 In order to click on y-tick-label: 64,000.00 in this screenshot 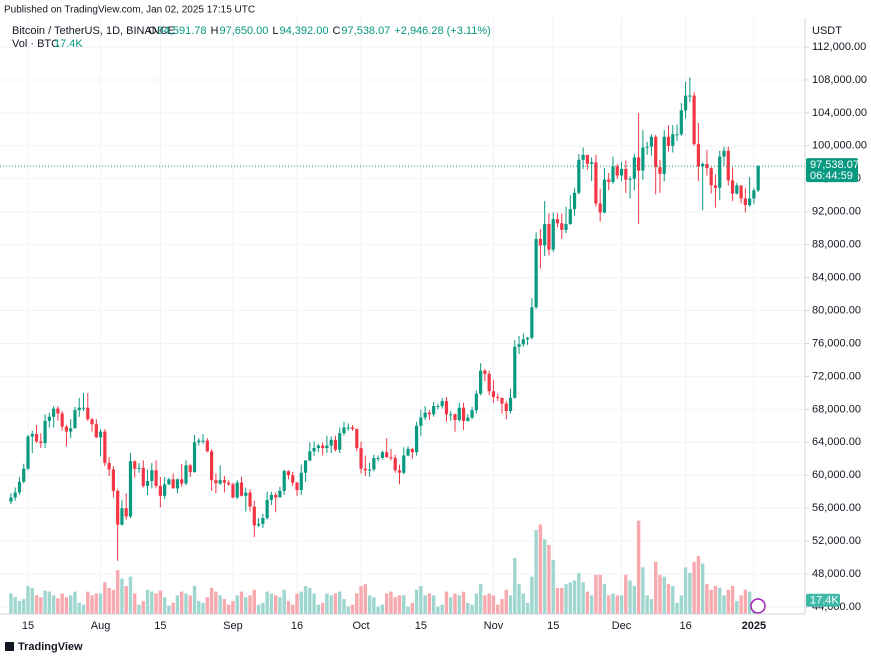, I will do `click(836, 442)`.